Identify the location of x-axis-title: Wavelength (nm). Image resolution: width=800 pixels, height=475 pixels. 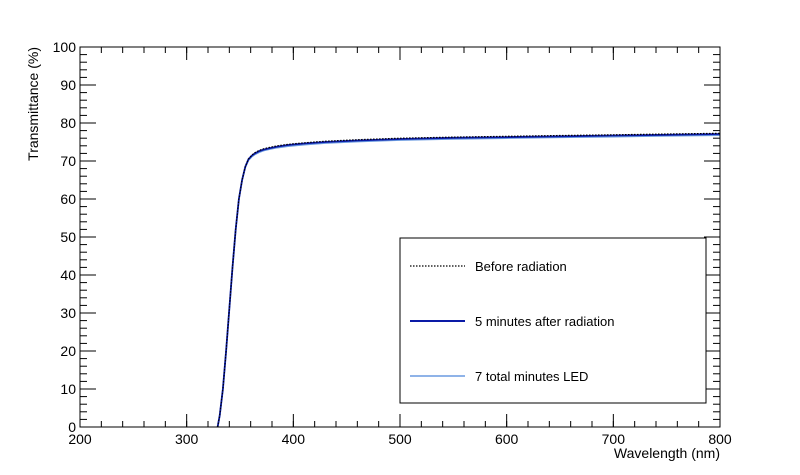
(667, 453).